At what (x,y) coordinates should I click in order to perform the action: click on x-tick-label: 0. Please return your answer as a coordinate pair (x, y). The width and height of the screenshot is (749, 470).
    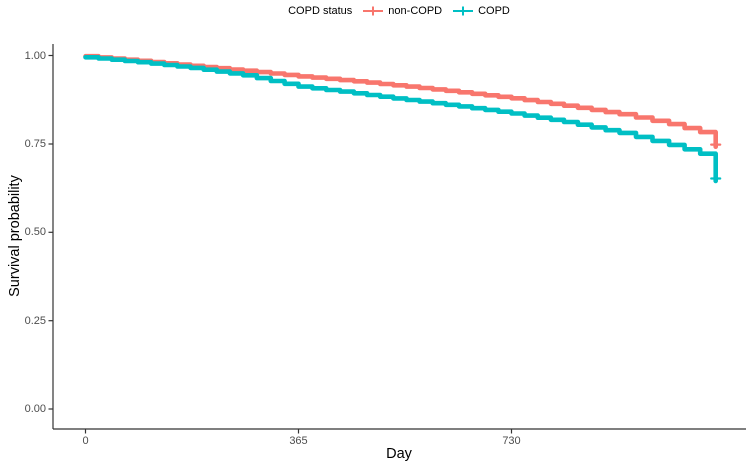
    Looking at the image, I should click on (85, 441).